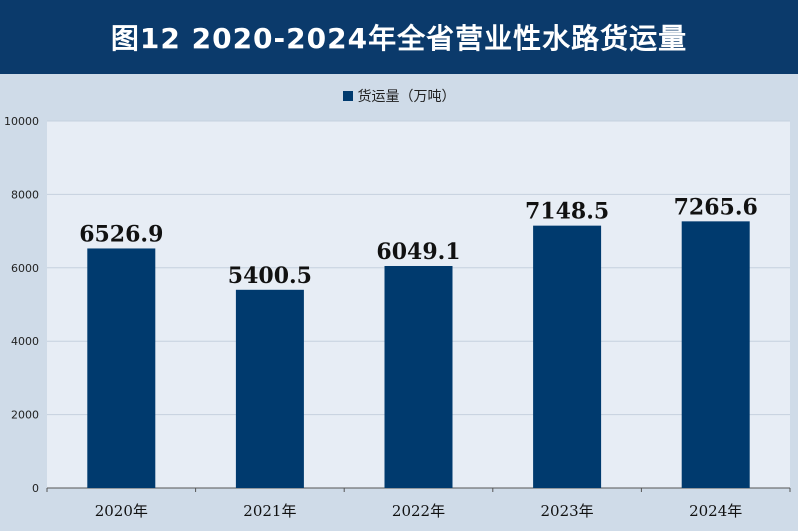  I want to click on data-label-3: 7148.5, so click(567, 212).